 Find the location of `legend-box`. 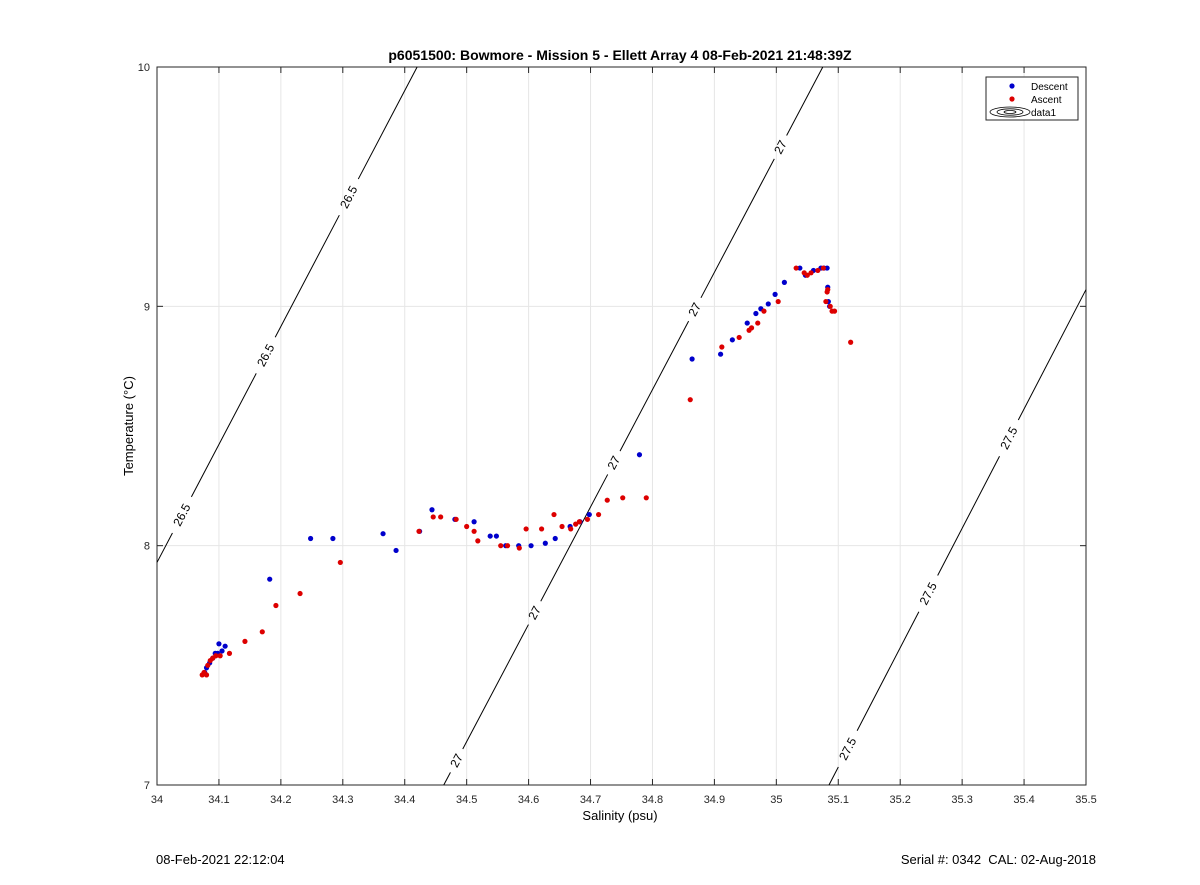

legend-box is located at coordinates (1032, 98).